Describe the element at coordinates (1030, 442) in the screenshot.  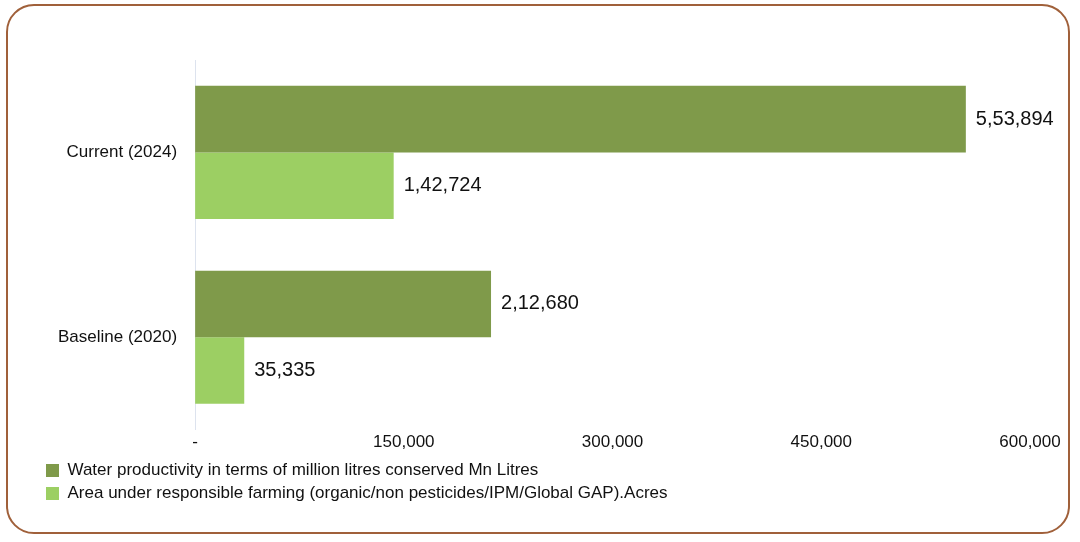
I see `x-tick-label: 600,000` at that location.